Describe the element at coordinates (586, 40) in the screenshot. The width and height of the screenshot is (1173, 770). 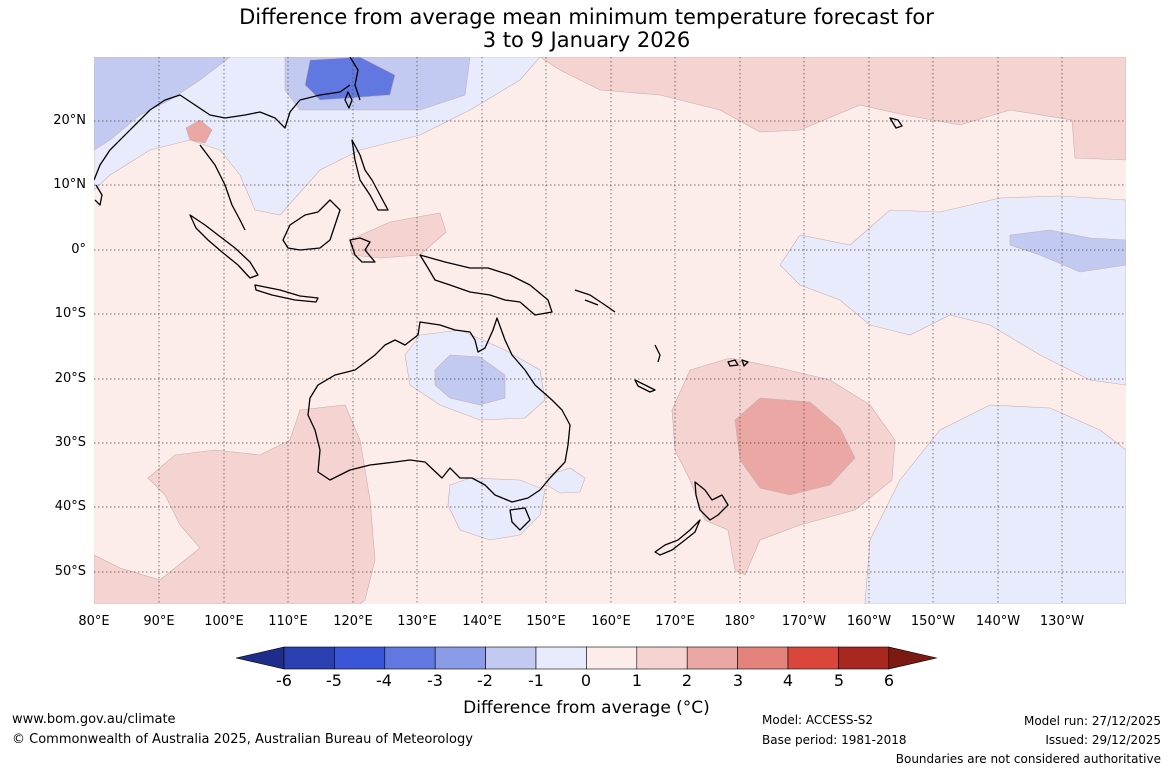
I see `chart-subtitle: 3 to 9 January 2026` at that location.